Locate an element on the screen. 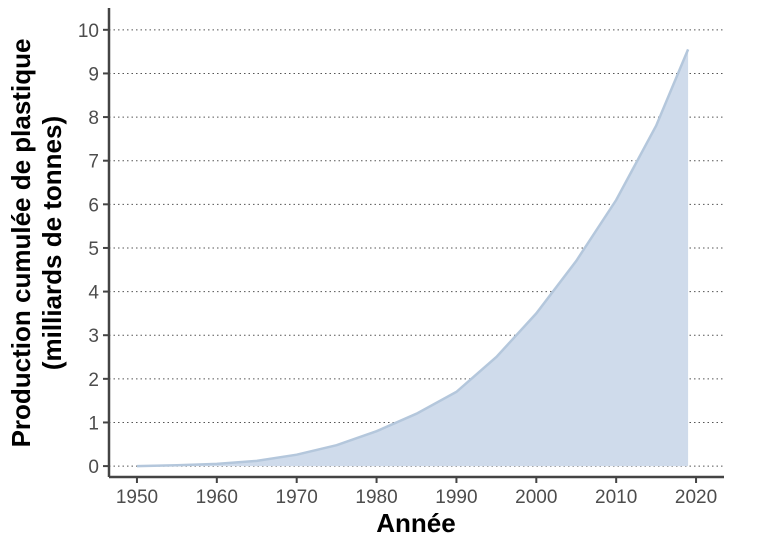 The width and height of the screenshot is (768, 549). y-tick-label-4: 4 is located at coordinates (93, 293).